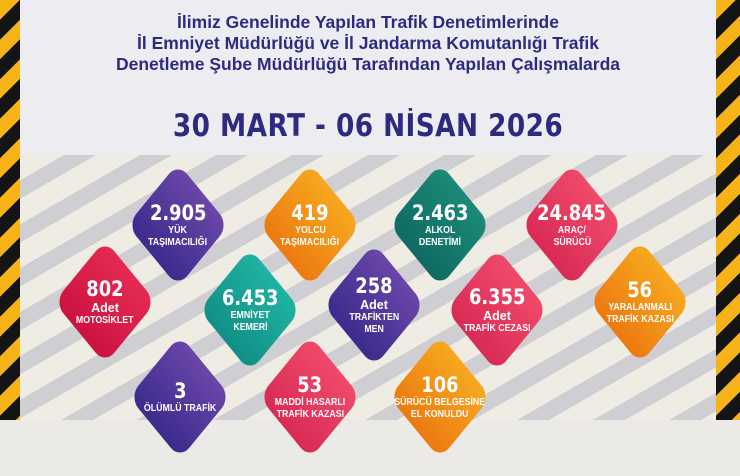 The width and height of the screenshot is (740, 476). What do you see at coordinates (250, 315) in the screenshot?
I see `stat-label: EMNİYET` at bounding box center [250, 315].